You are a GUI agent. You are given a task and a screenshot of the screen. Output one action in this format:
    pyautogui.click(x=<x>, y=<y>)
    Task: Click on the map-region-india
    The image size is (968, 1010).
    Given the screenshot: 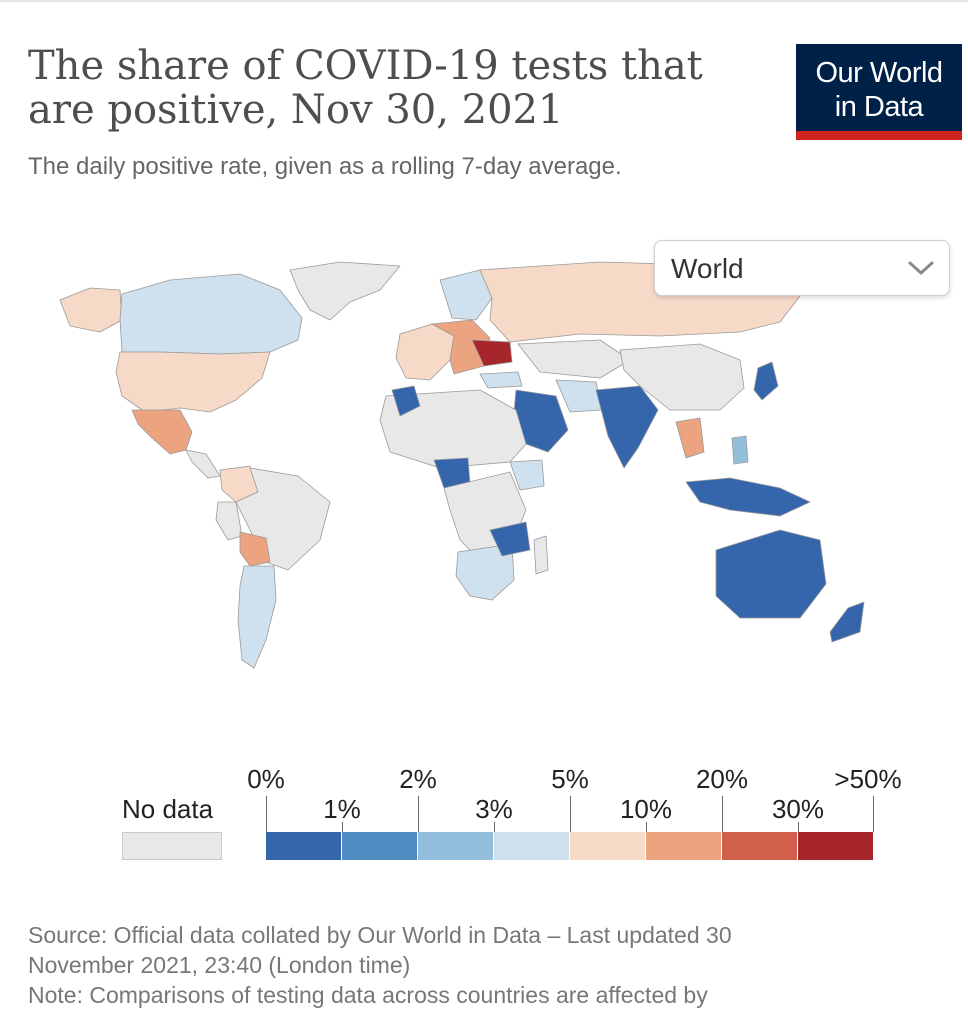 What is the action you would take?
    pyautogui.click(x=627, y=427)
    